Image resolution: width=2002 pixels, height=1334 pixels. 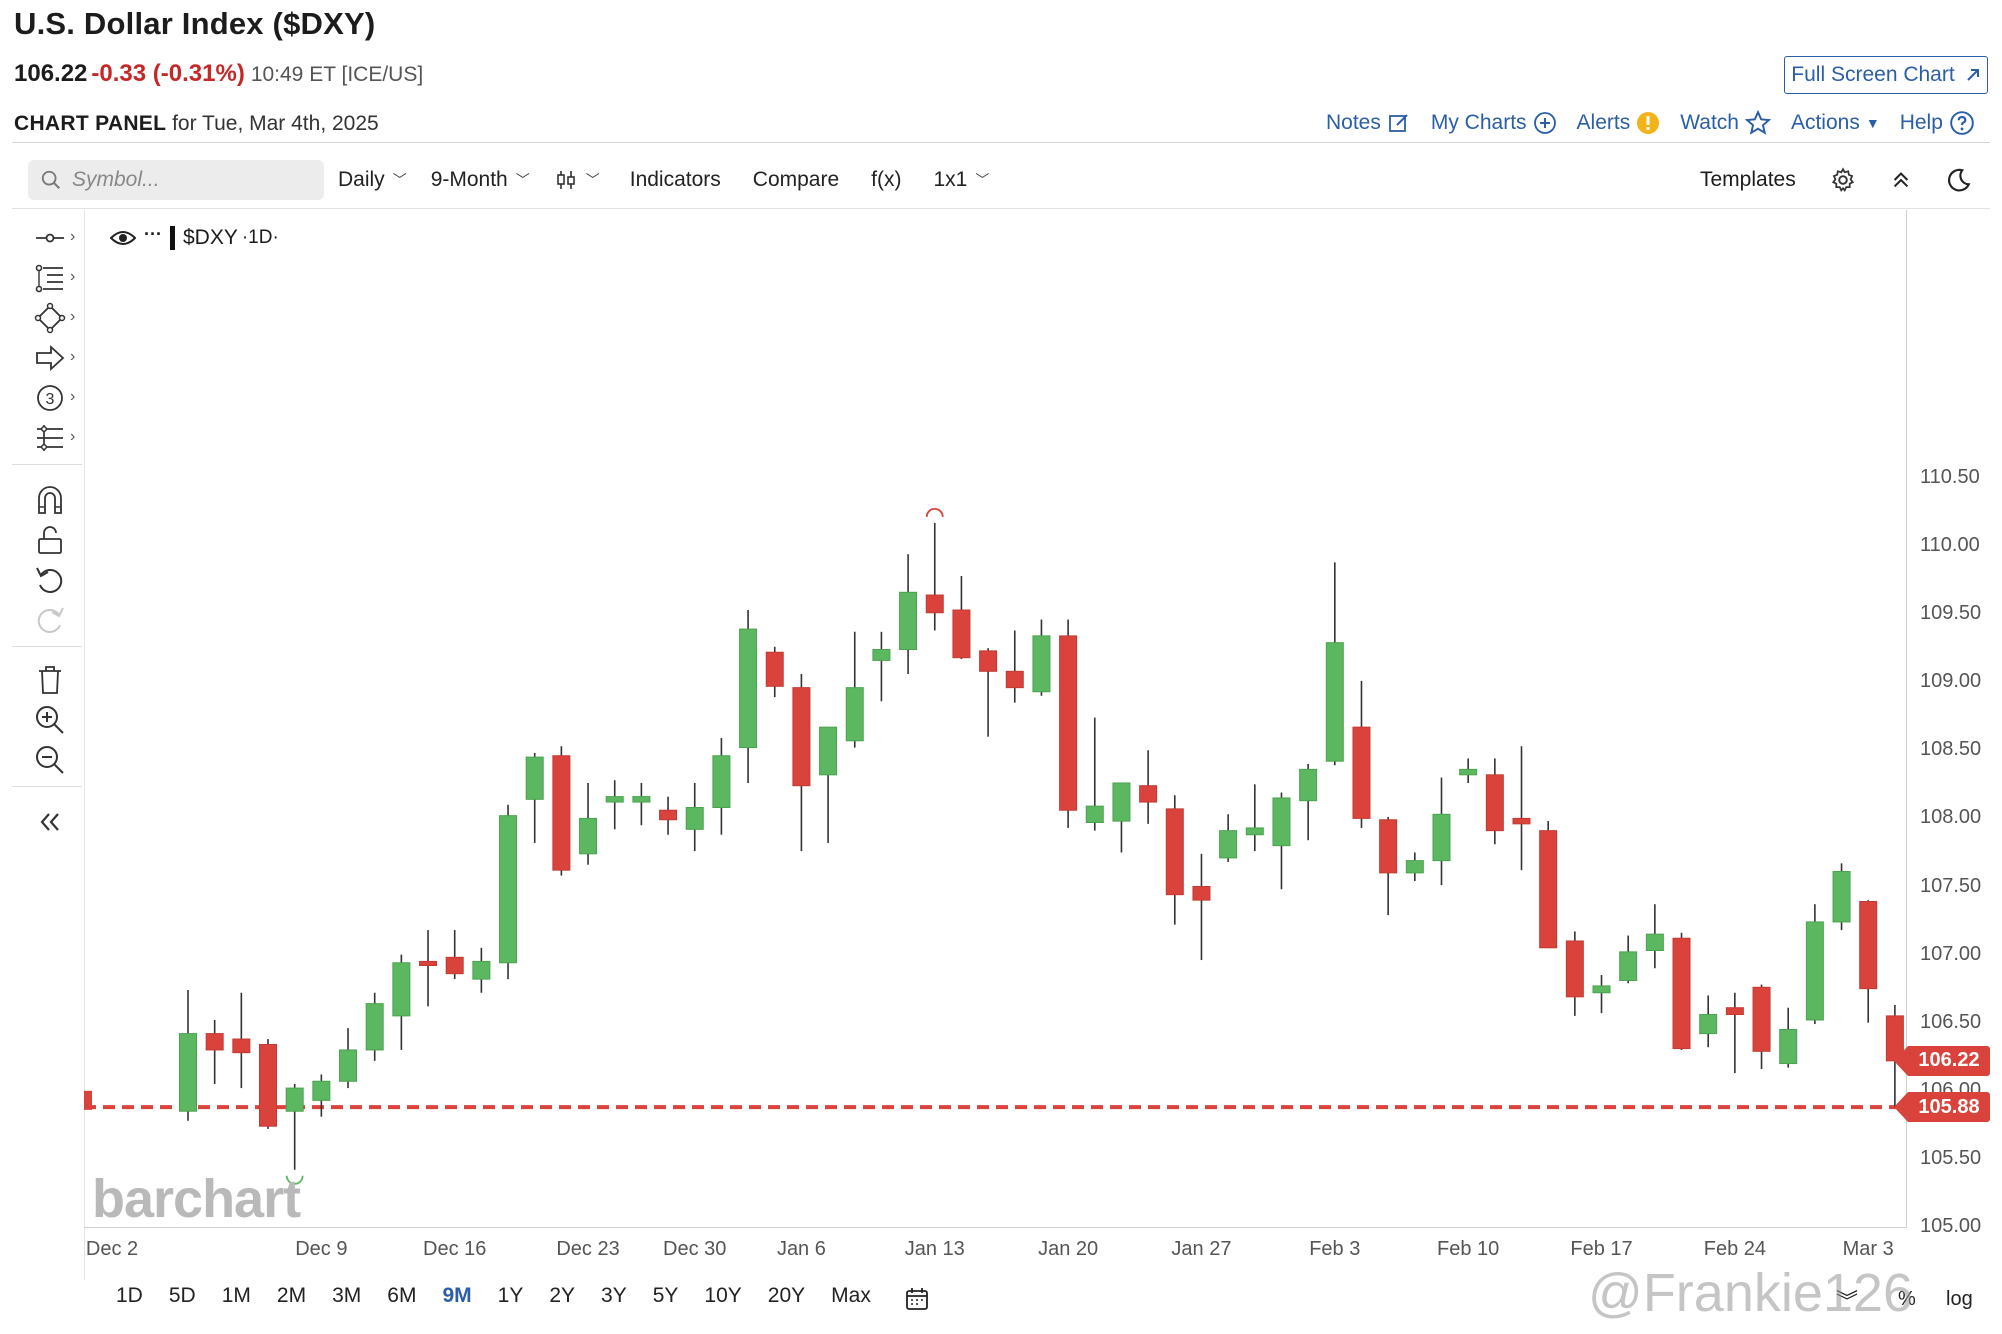 I want to click on y-tick-label: 105.00, so click(x=1951, y=1226).